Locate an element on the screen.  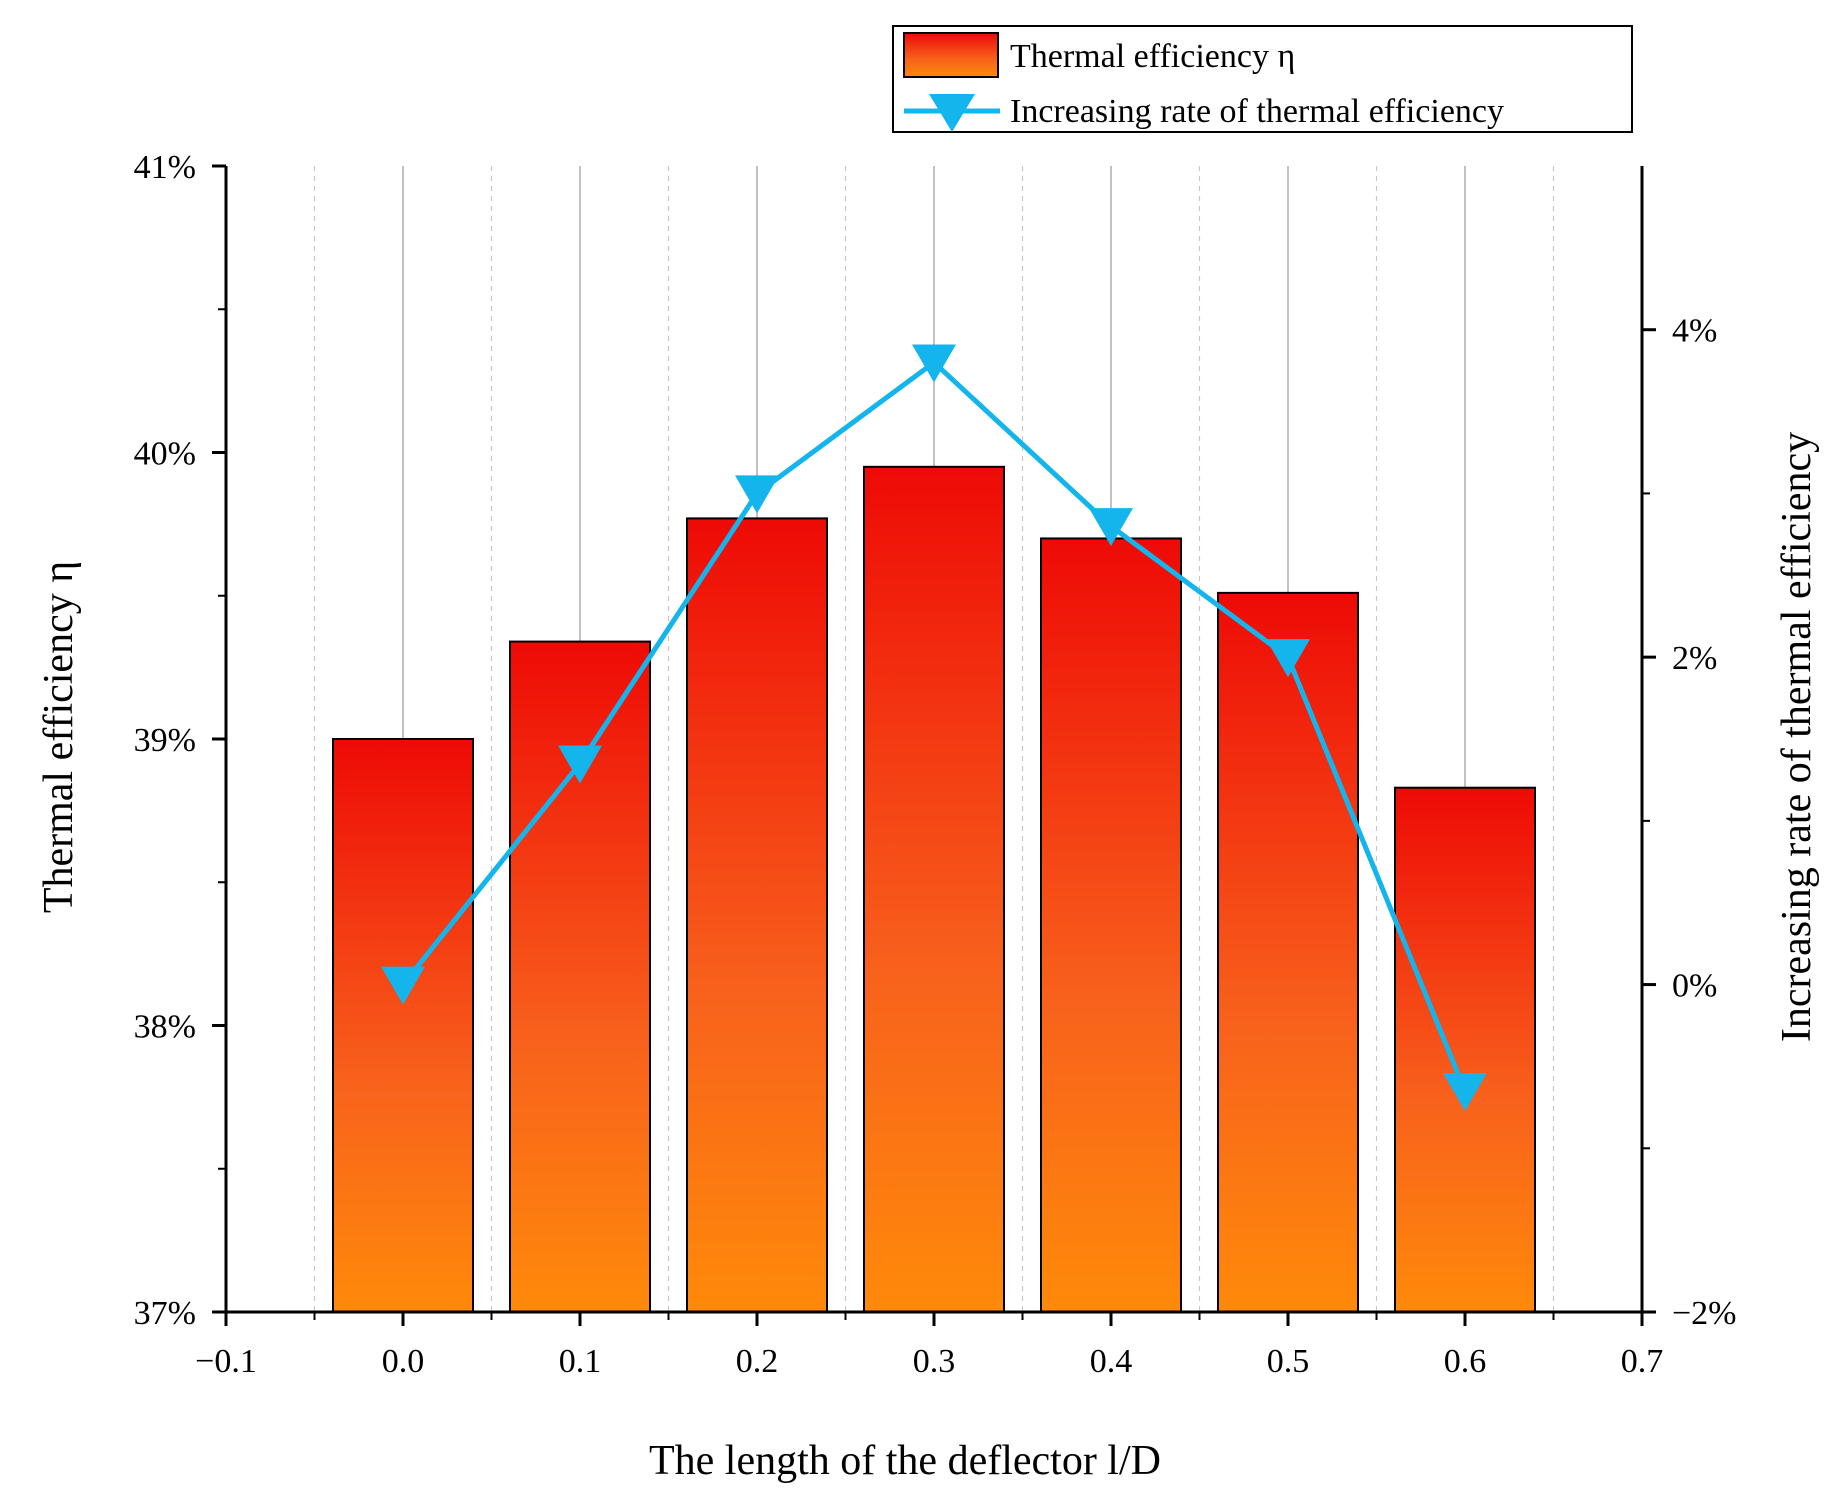
x-tick-label: 0.6 is located at coordinates (1465, 1361).